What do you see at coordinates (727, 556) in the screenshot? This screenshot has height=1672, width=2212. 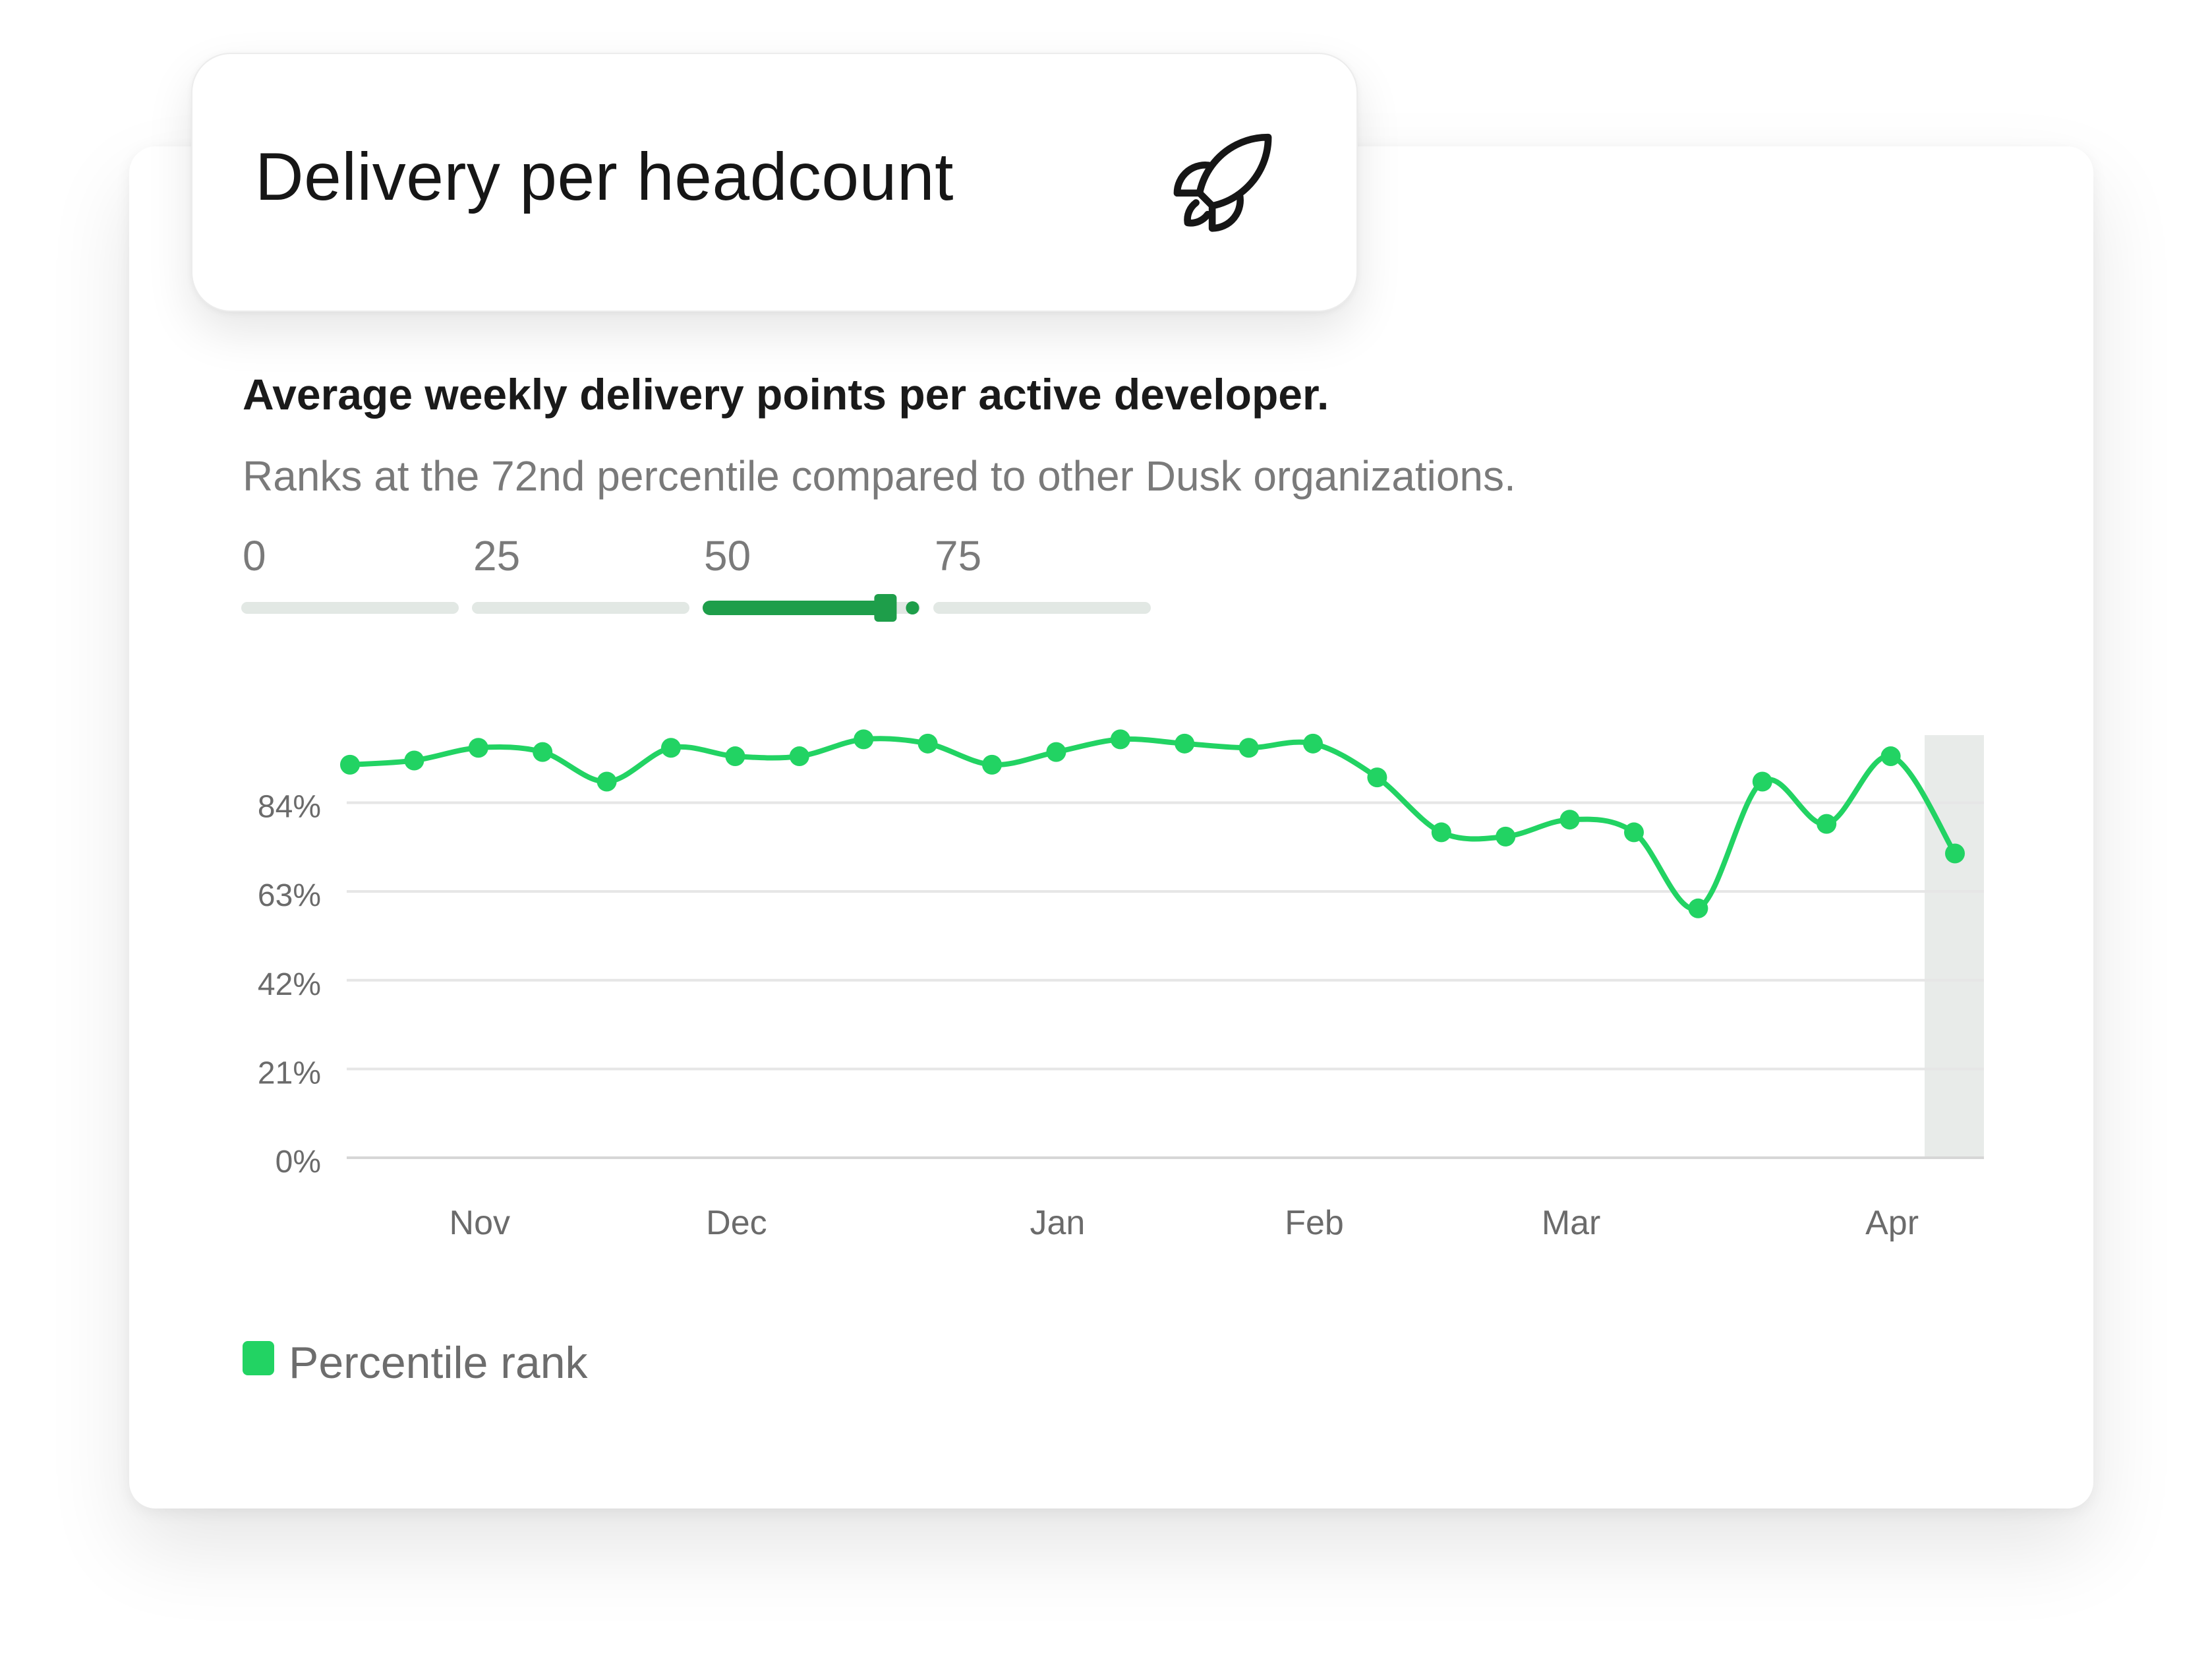 I see `scale-label-50: 50` at bounding box center [727, 556].